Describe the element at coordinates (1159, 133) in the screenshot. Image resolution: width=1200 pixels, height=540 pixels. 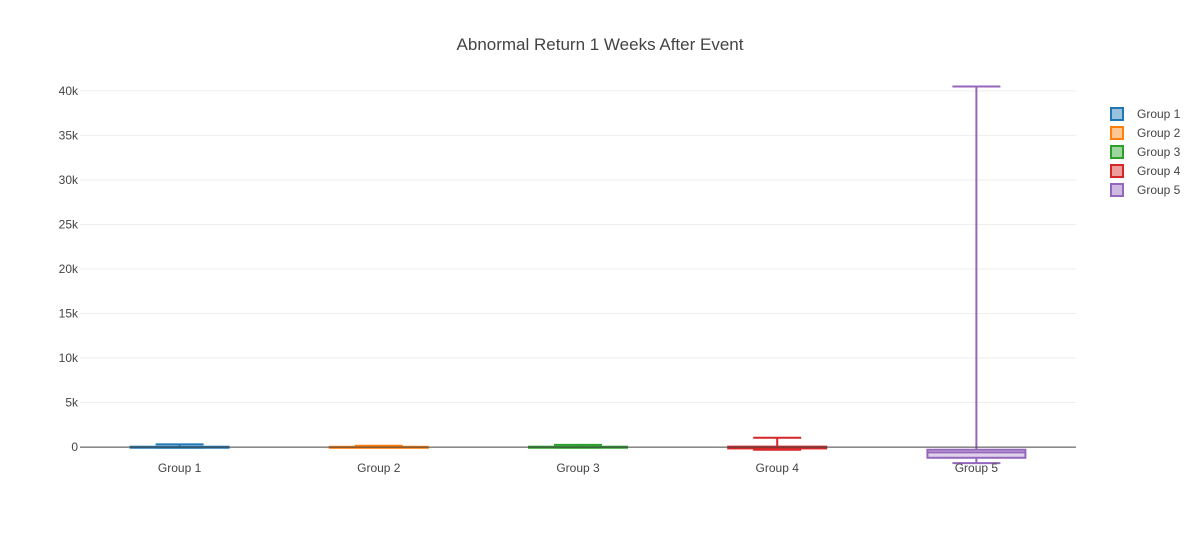
I see `legend-label: Group 2` at that location.